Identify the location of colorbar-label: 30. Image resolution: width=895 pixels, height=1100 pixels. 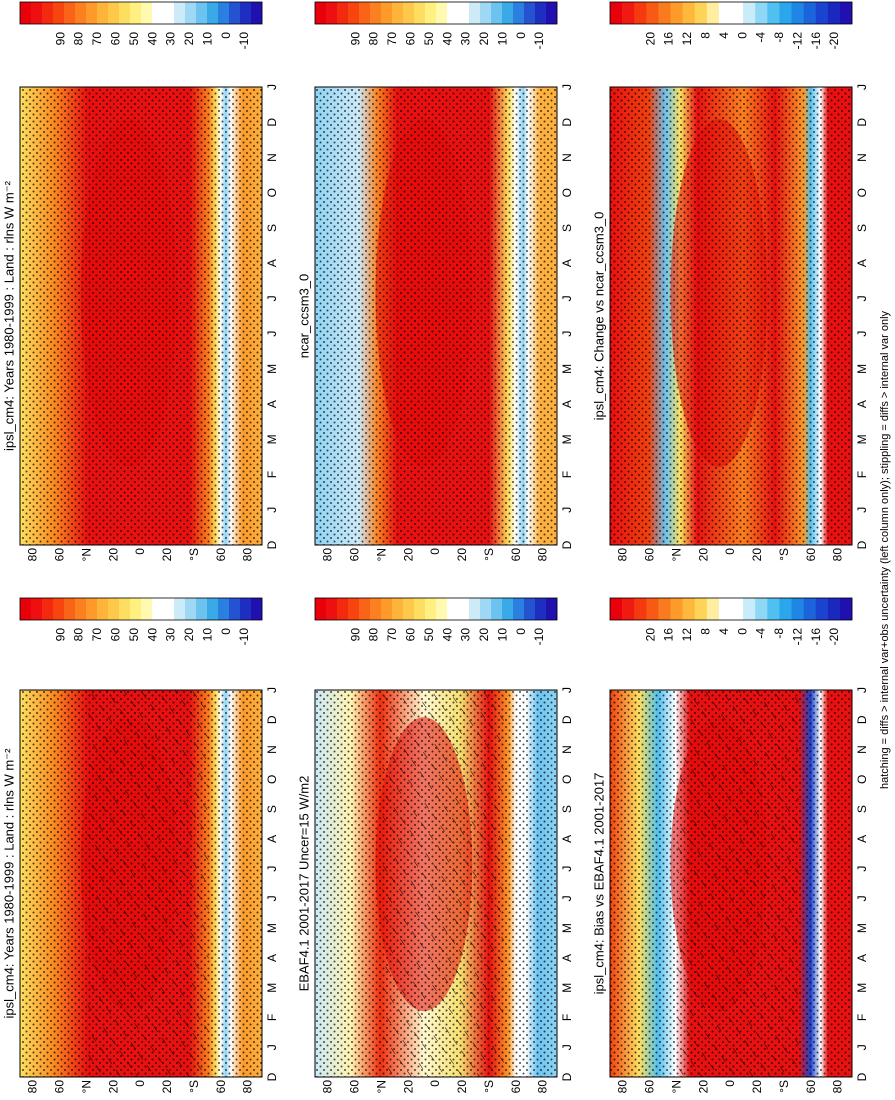
(466, 635).